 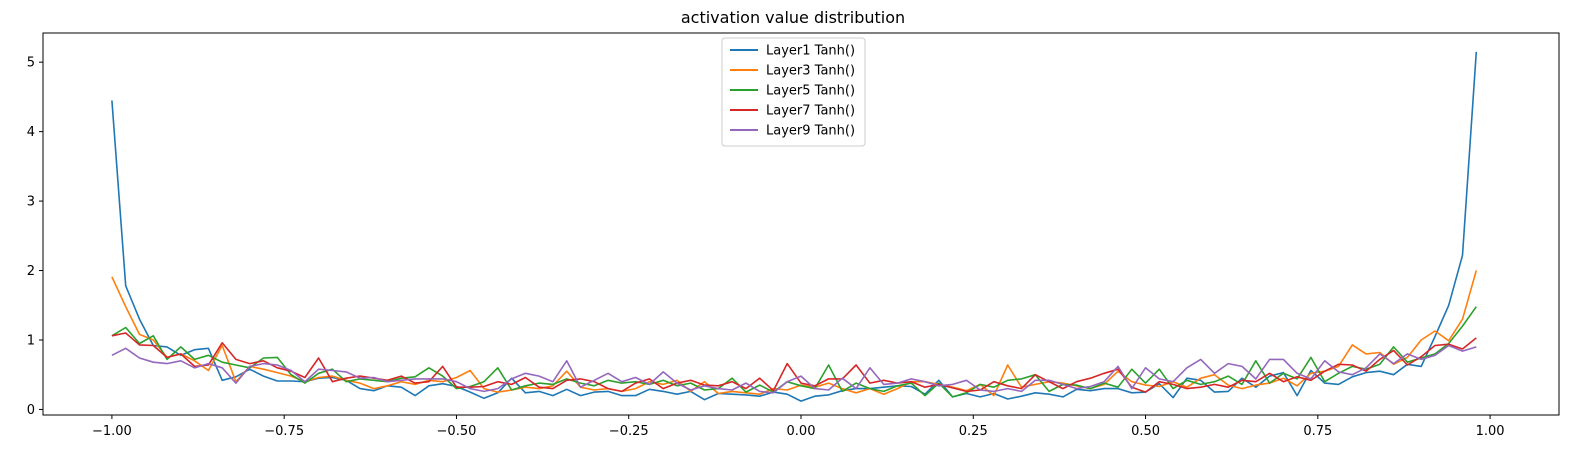 What do you see at coordinates (629, 431) in the screenshot?
I see `x-tick-label: −0.25` at bounding box center [629, 431].